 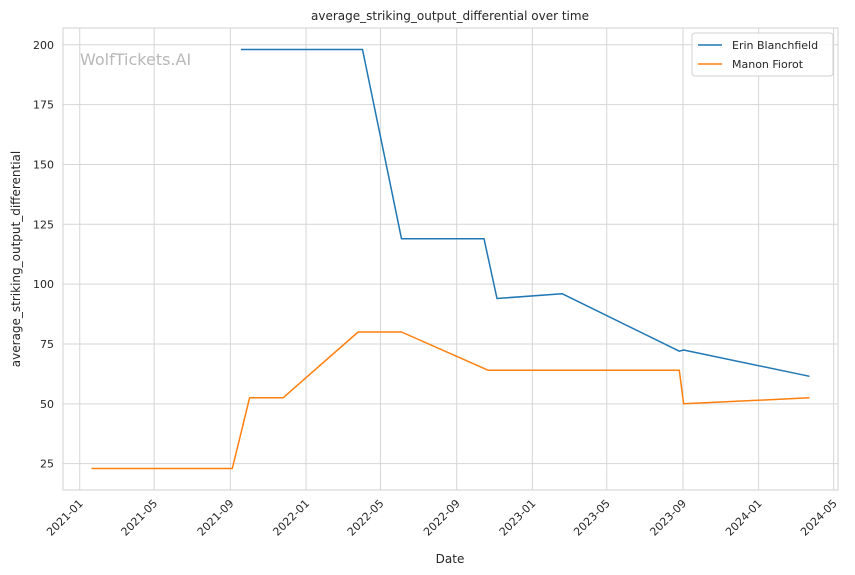 I want to click on x-tick-label: 2023-01, so click(x=518, y=518).